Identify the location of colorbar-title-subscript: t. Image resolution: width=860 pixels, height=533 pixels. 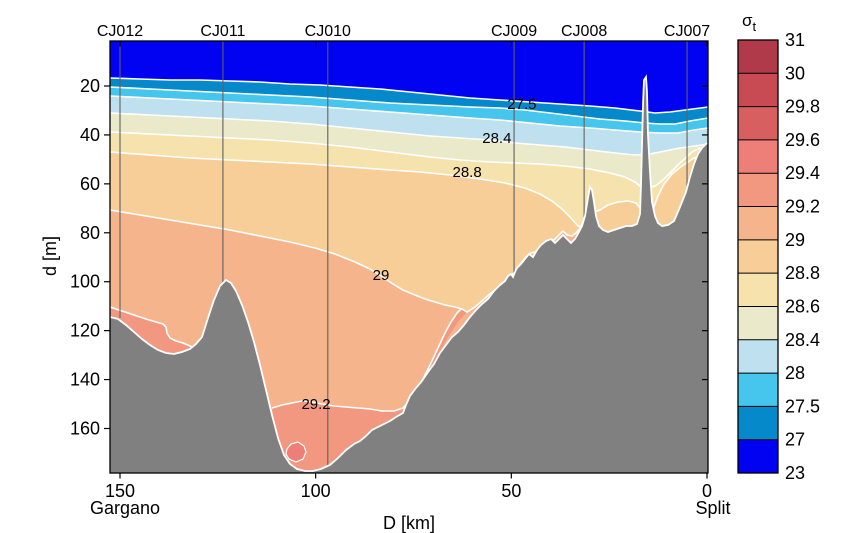
(755, 26).